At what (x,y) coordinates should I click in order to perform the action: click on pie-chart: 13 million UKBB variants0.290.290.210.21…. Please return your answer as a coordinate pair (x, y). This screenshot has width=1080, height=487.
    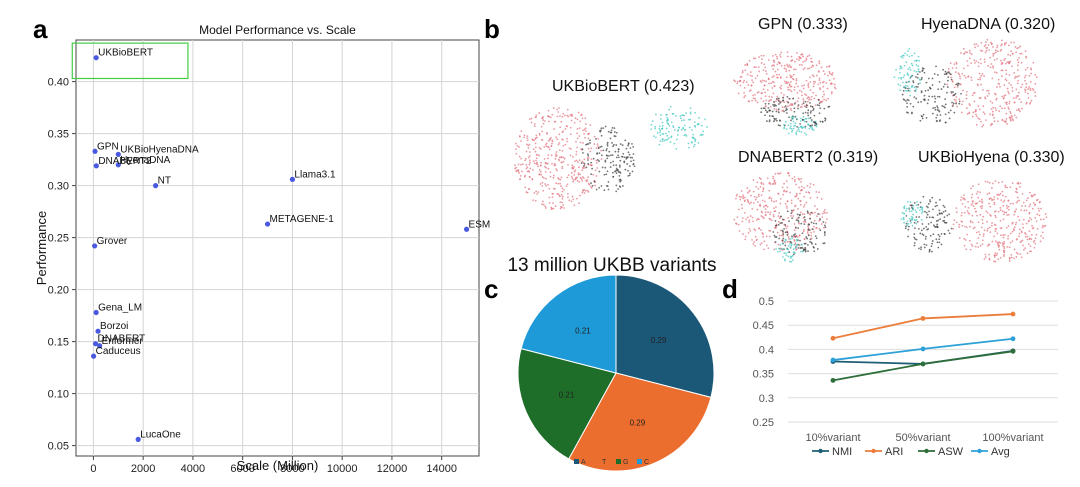
    Looking at the image, I should click on (612, 363).